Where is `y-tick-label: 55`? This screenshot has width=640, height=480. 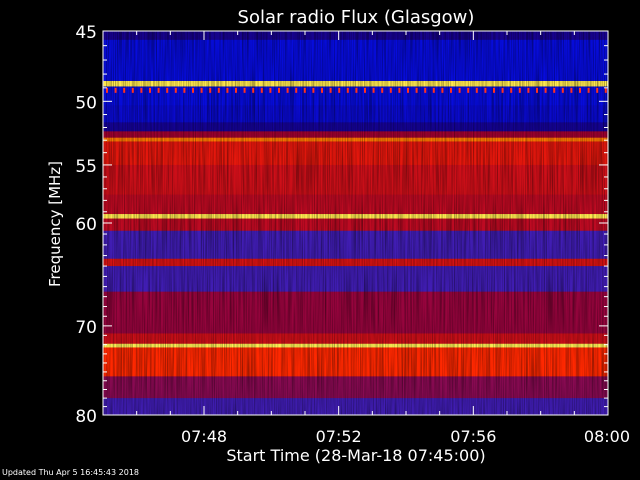 y-tick-label: 55 is located at coordinates (86, 167).